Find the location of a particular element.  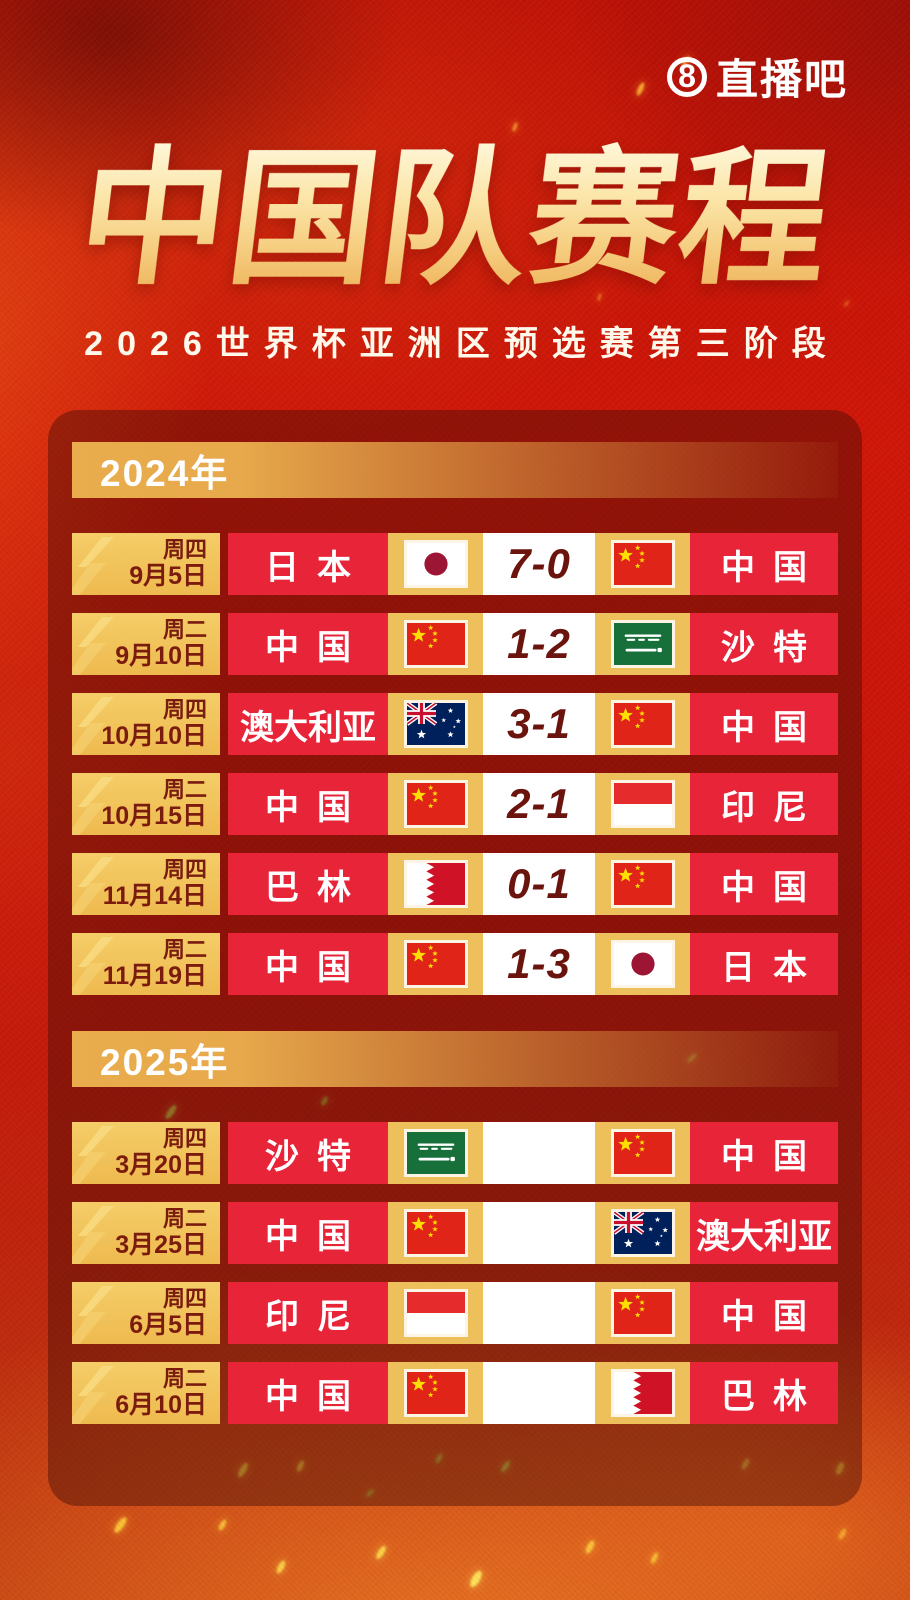

home-team-cell: 日本 is located at coordinates (308, 564).